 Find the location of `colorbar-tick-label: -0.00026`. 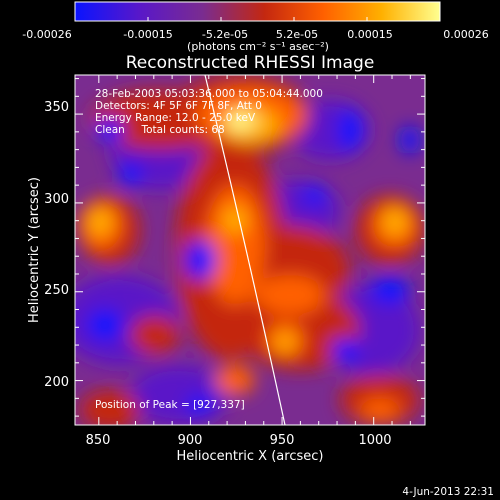

colorbar-tick-label: -0.00026 is located at coordinates (46, 34).